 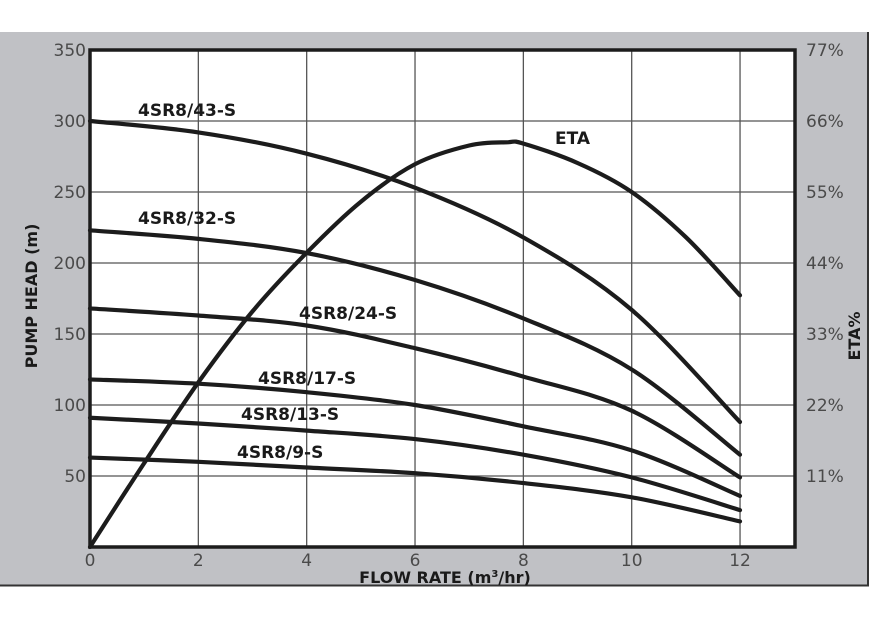 I want to click on curve-label: ETA, so click(x=573, y=139).